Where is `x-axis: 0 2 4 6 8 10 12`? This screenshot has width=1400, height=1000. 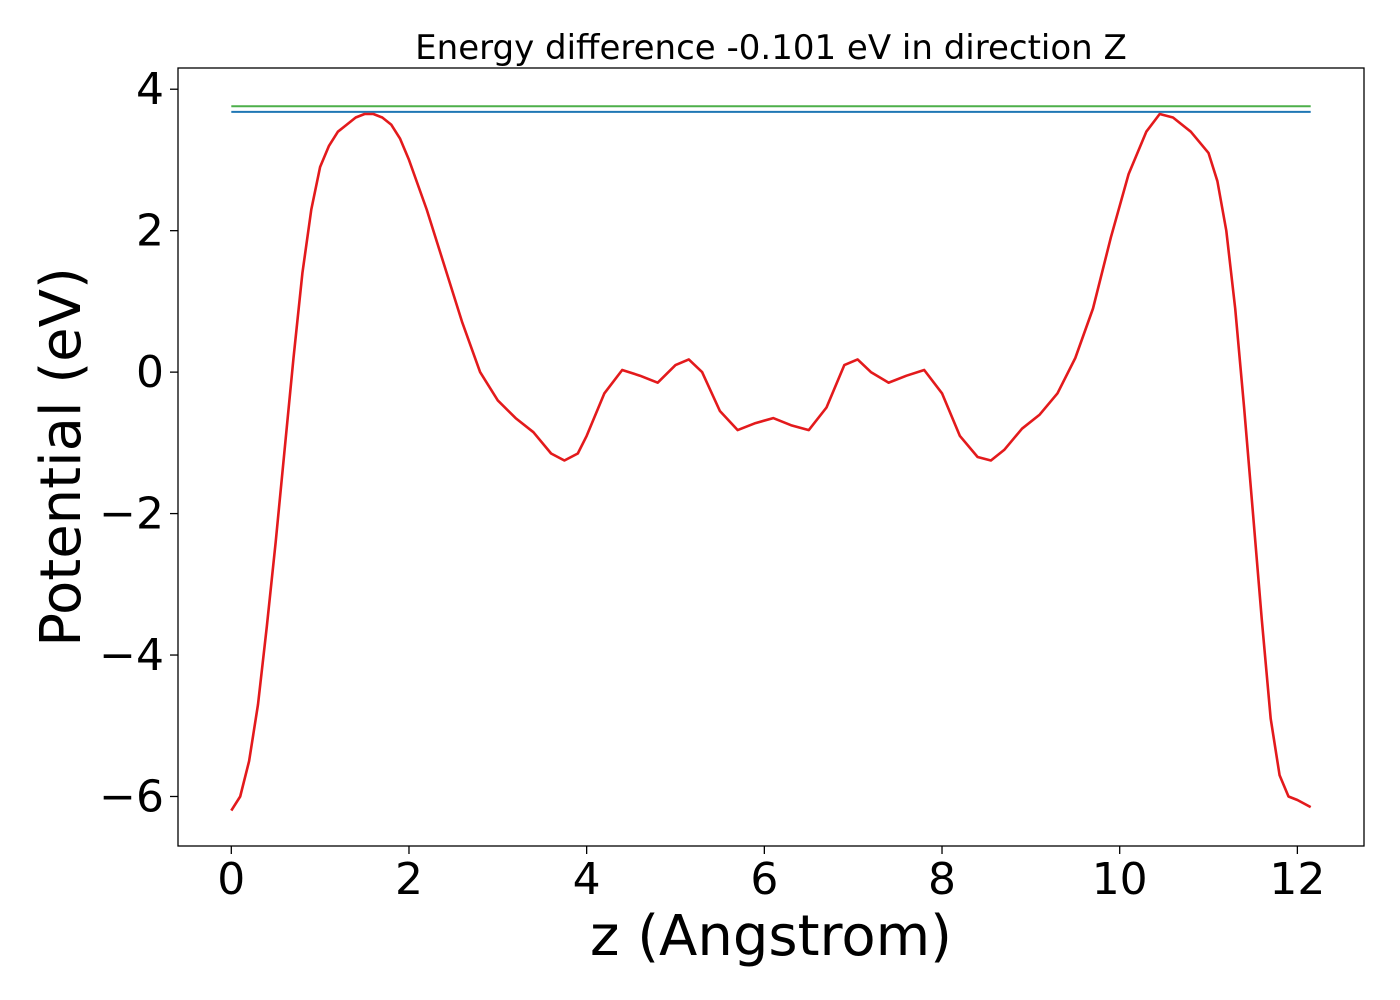
x-axis: 0 2 4 6 8 10 12 is located at coordinates (771, 875).